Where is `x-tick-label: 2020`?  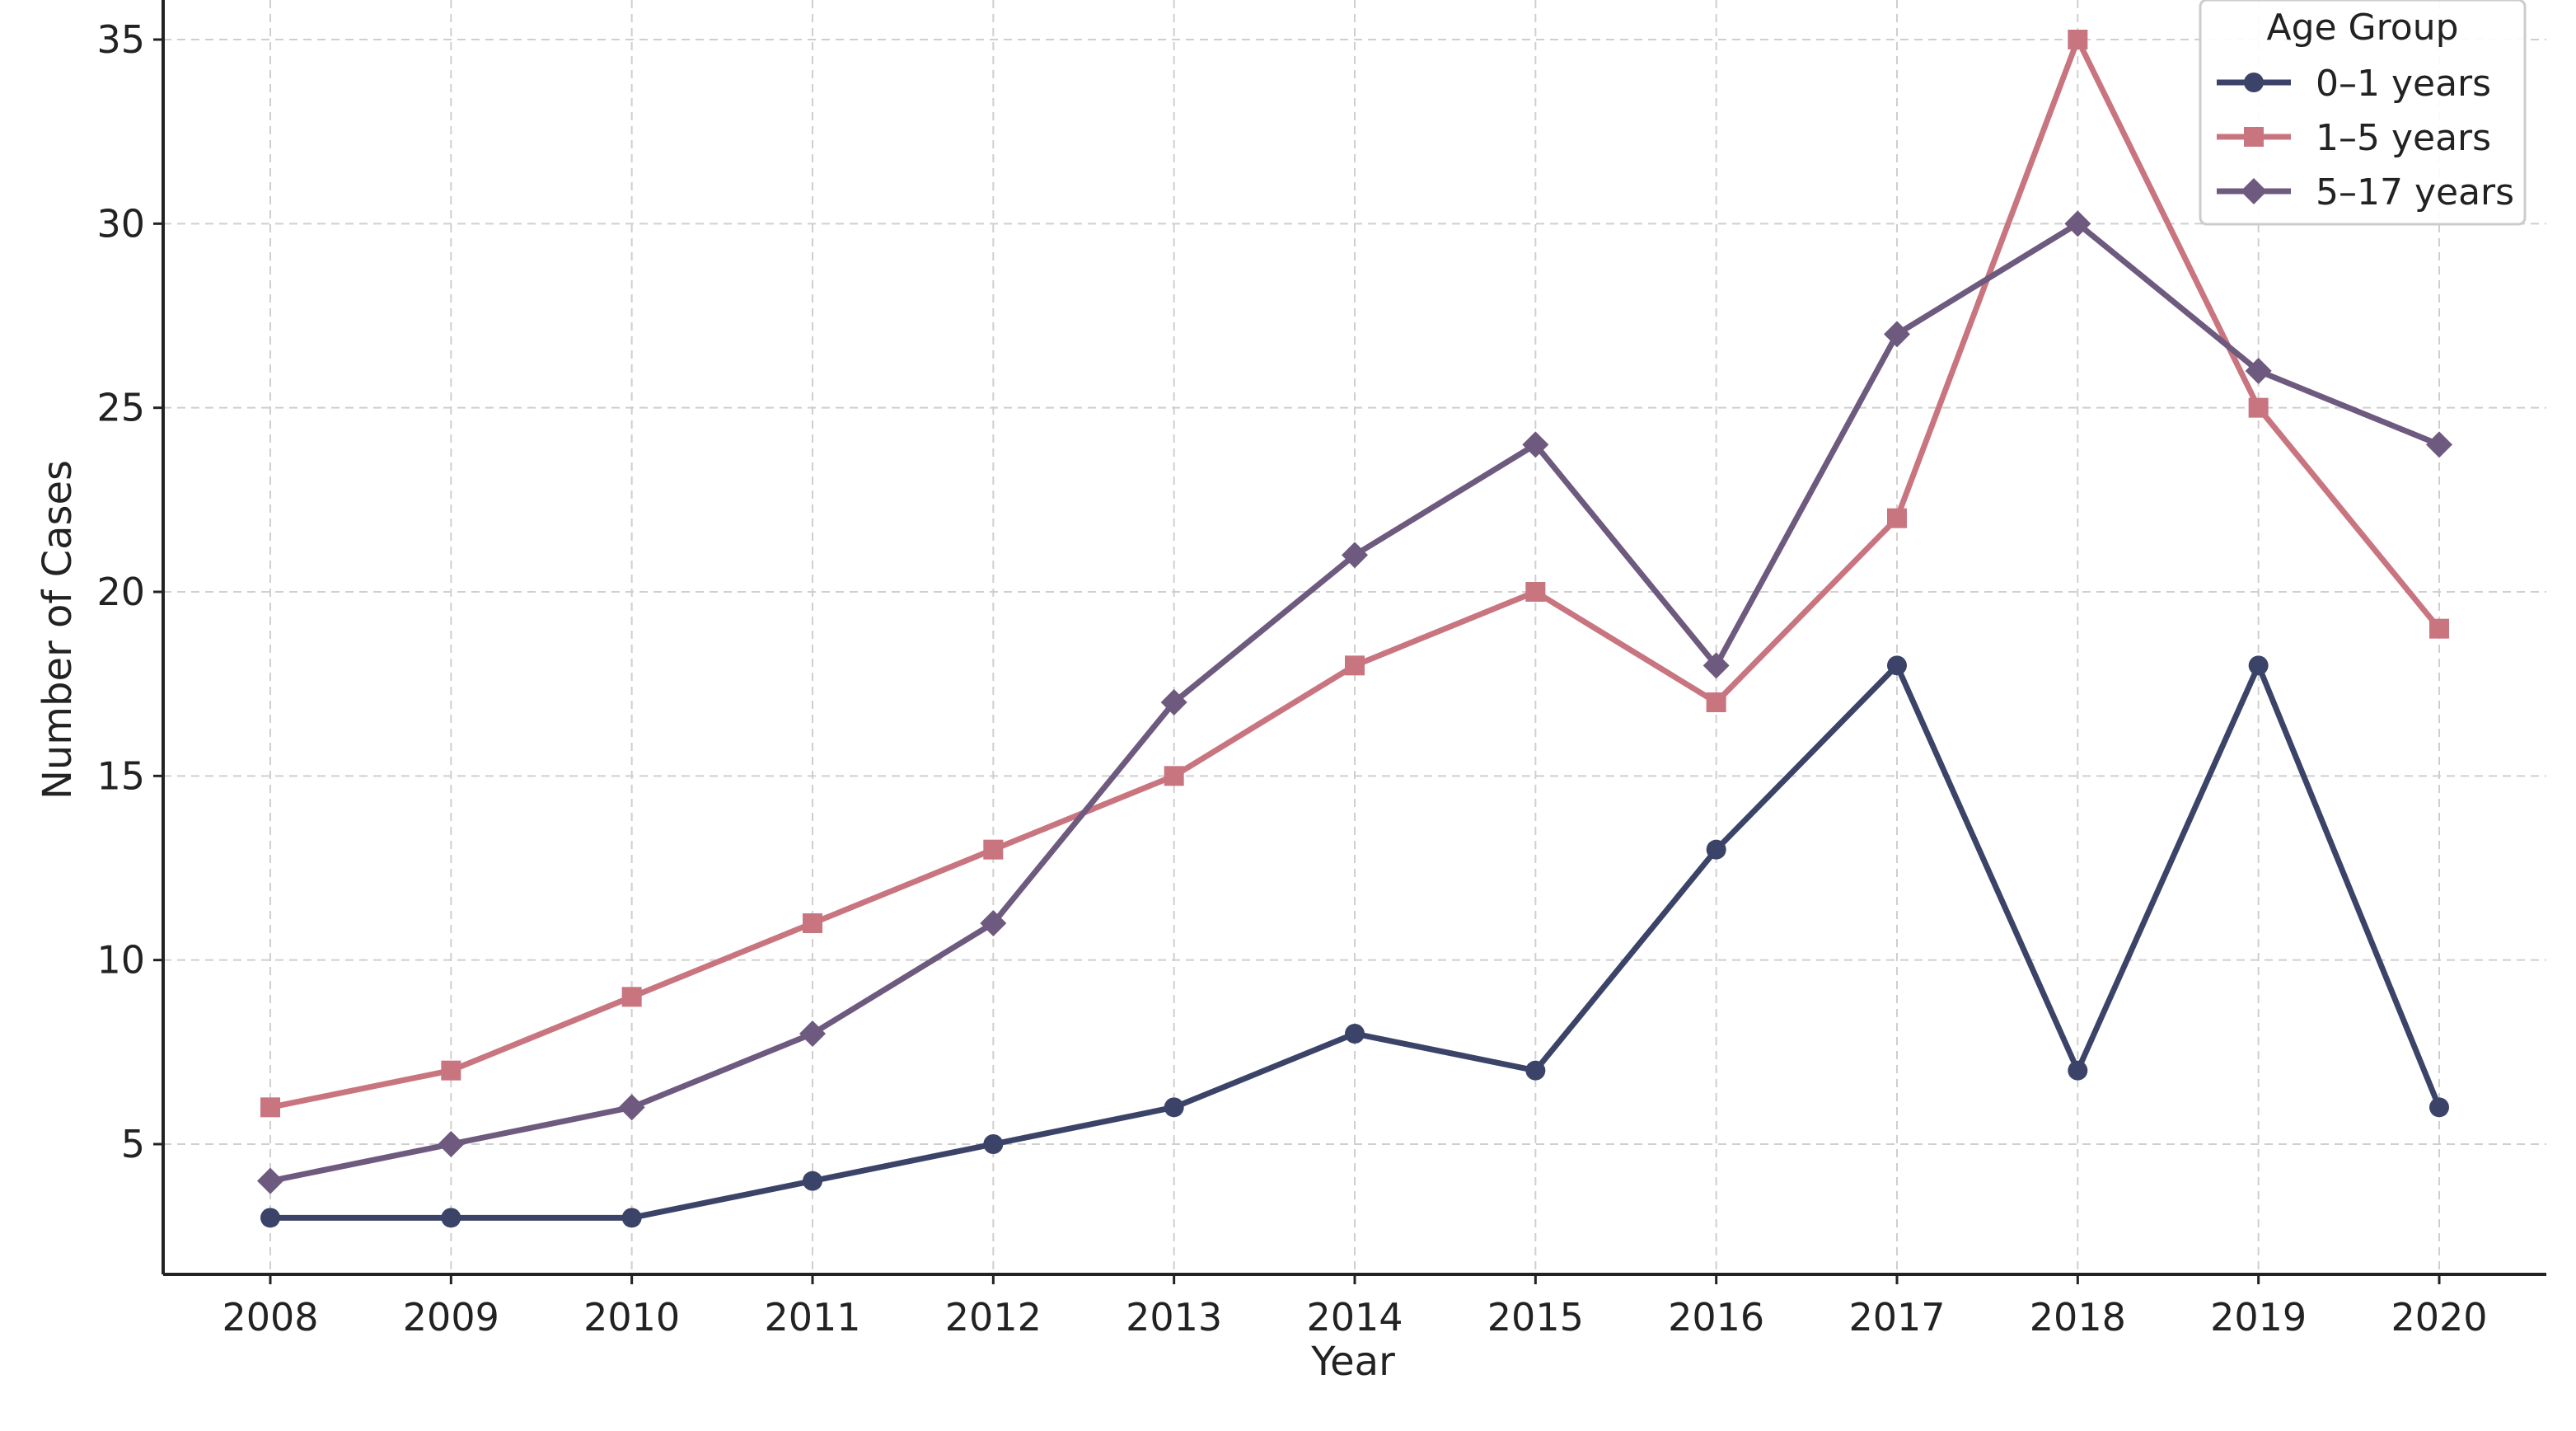 x-tick-label: 2020 is located at coordinates (2439, 1317).